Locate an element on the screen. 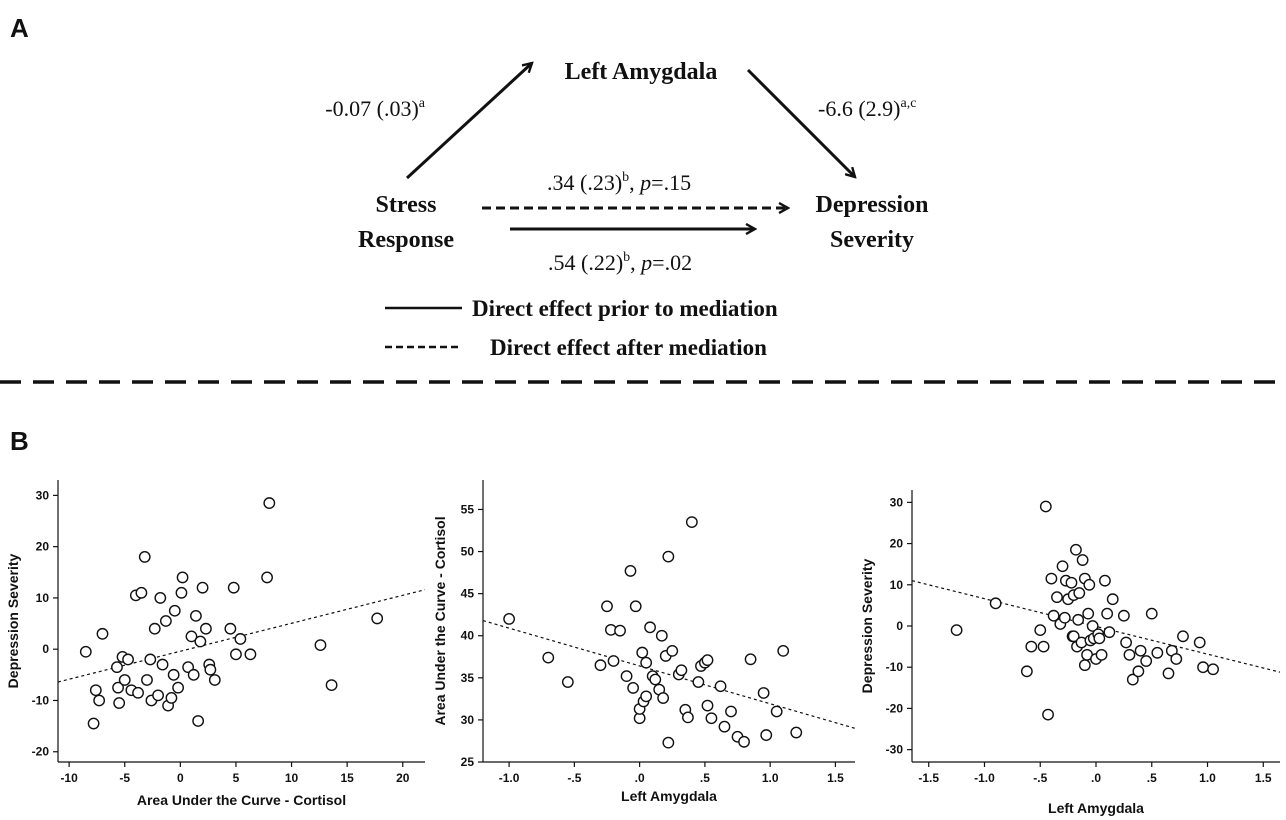 The width and height of the screenshot is (1286, 820). y-tick-label: 25 is located at coordinates (468, 762).